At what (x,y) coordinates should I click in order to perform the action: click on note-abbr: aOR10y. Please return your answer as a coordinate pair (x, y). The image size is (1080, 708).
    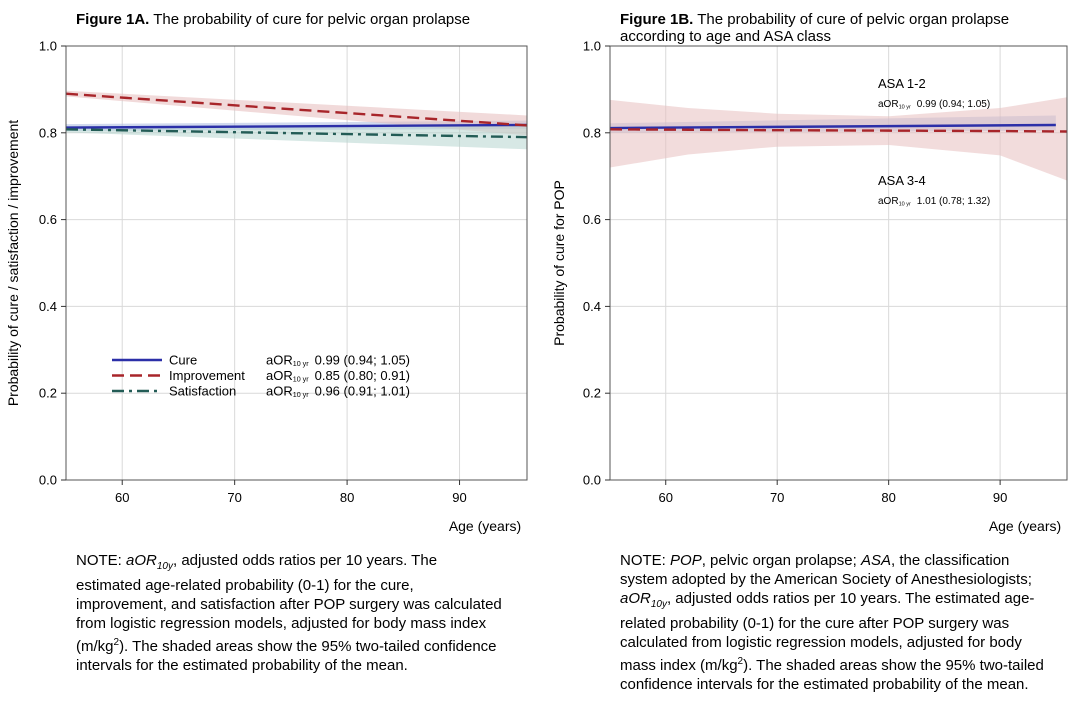
    Looking at the image, I should click on (149, 562).